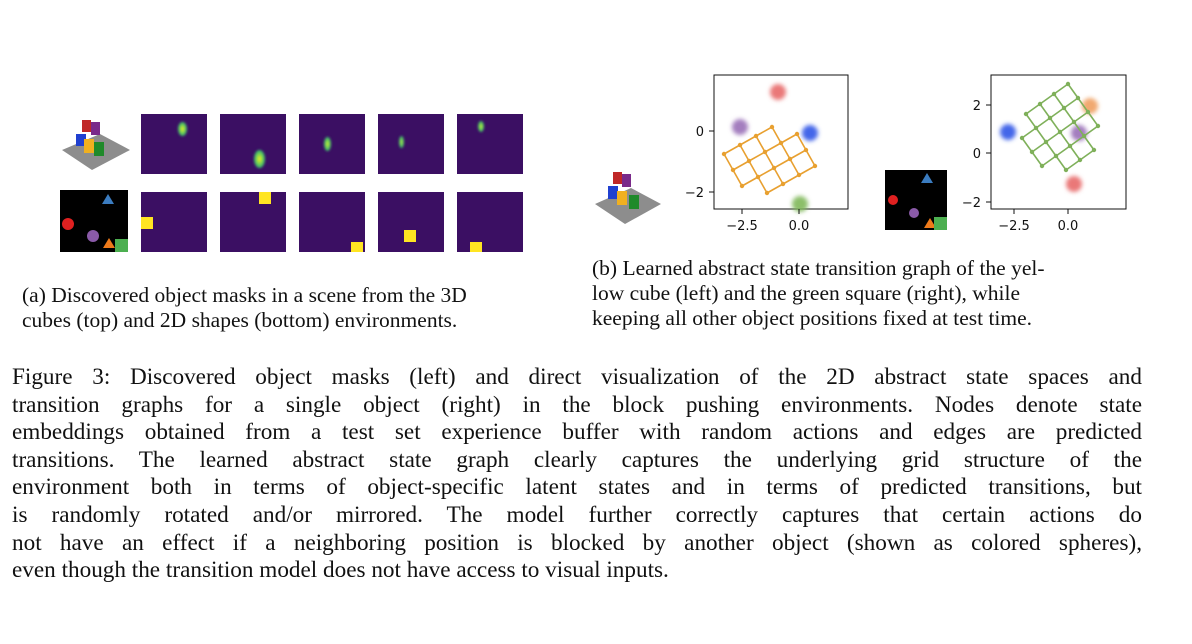 This screenshot has width=1192, height=644. I want to click on y-tick-label: −2, so click(971, 203).